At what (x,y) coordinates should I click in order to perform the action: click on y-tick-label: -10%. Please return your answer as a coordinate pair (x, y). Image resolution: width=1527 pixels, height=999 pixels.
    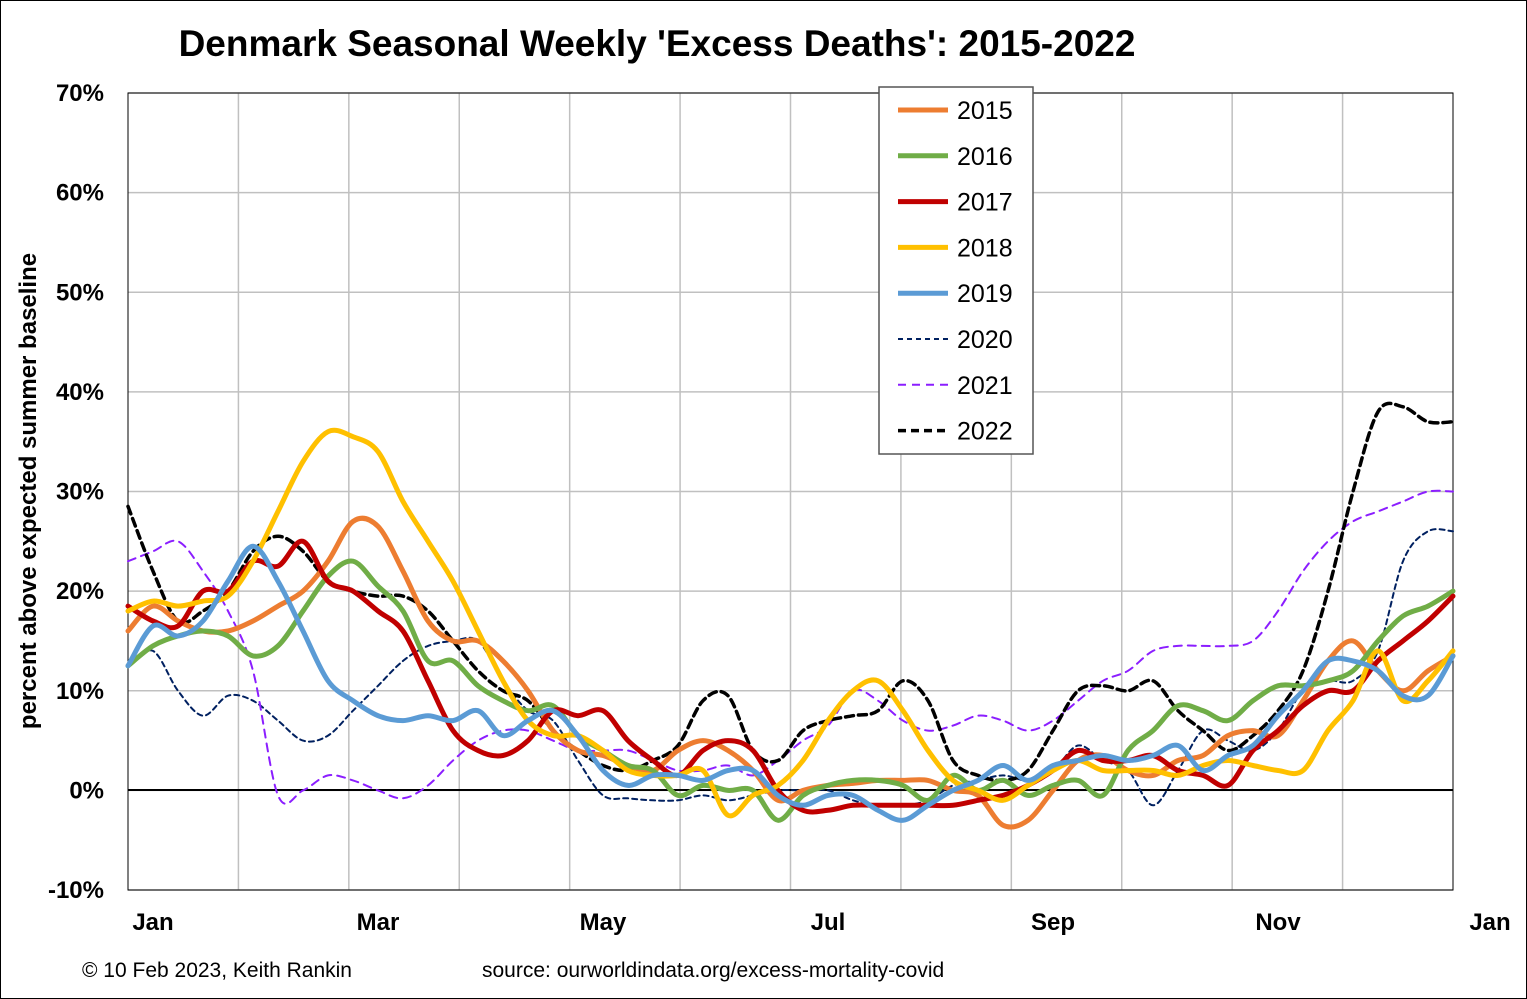
    Looking at the image, I should click on (76, 890).